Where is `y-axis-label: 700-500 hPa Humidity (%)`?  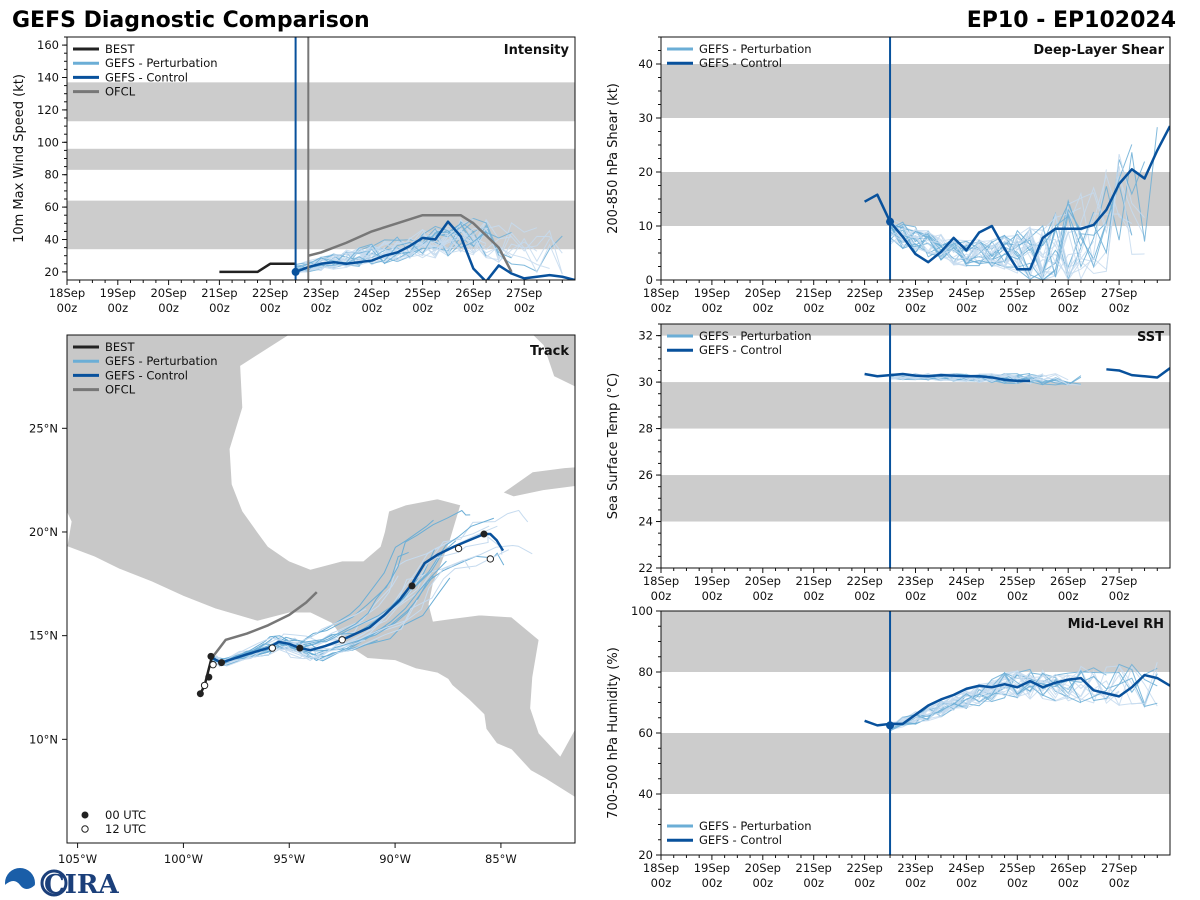
y-axis-label: 700-500 hPa Humidity (%) is located at coordinates (613, 733).